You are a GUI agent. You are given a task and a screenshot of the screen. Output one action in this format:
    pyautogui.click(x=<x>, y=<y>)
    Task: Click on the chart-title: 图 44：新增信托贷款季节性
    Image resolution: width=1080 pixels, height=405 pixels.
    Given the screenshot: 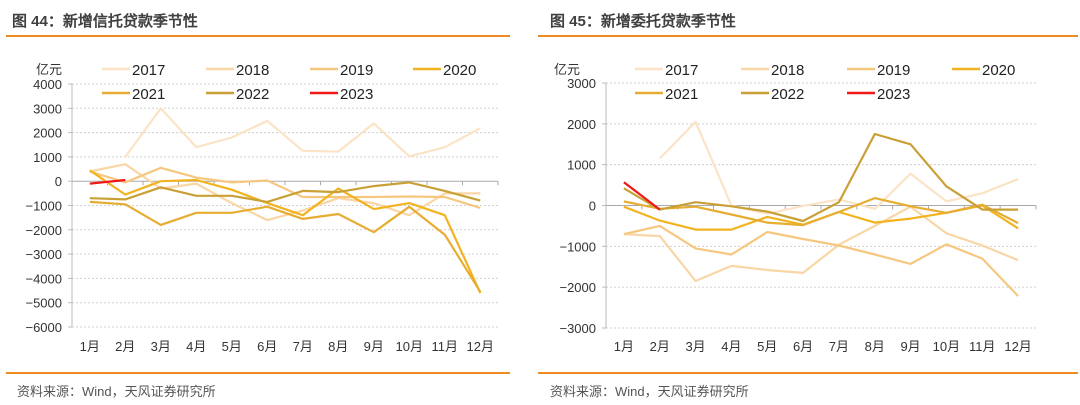 What is the action you would take?
    pyautogui.click(x=105, y=21)
    